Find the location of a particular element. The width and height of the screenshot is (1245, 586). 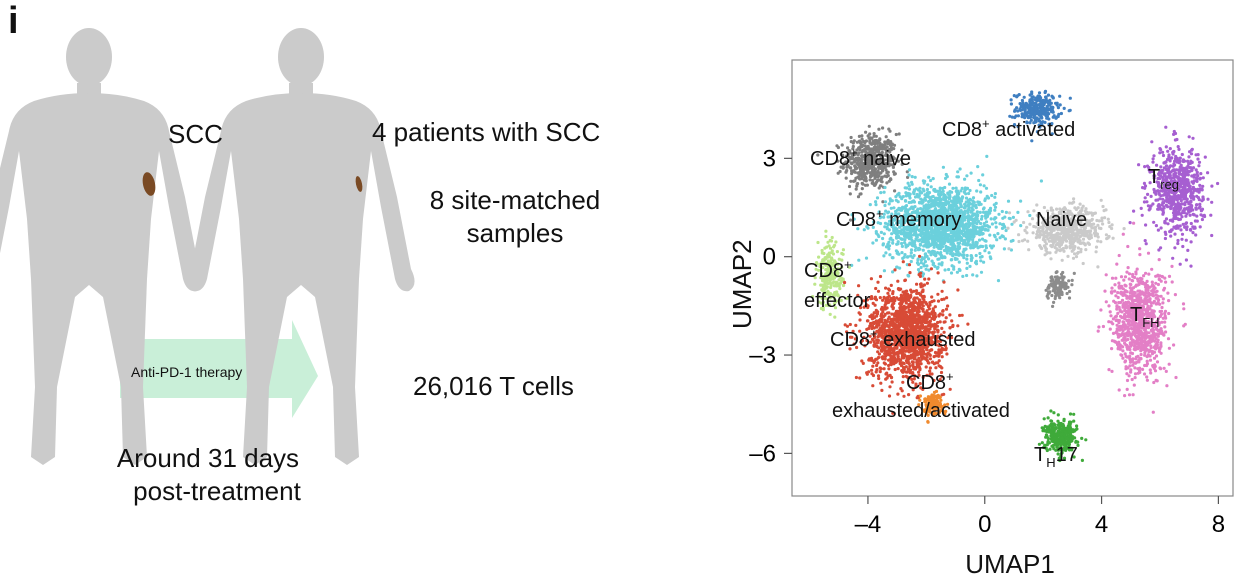

cluster-cd8_naive is located at coordinates (863, 173).